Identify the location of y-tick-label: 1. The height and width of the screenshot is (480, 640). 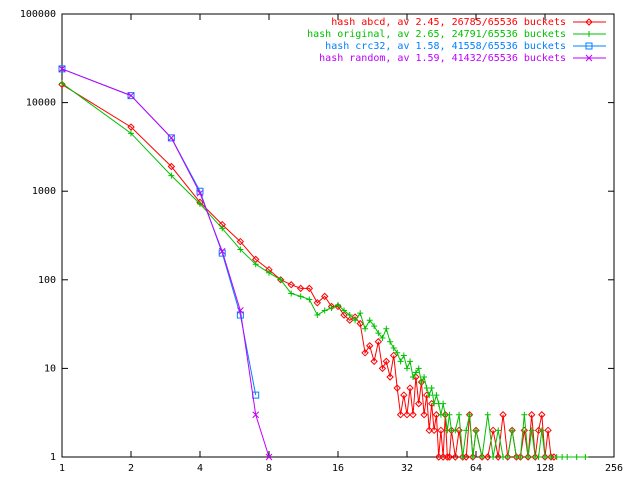
(53, 457).